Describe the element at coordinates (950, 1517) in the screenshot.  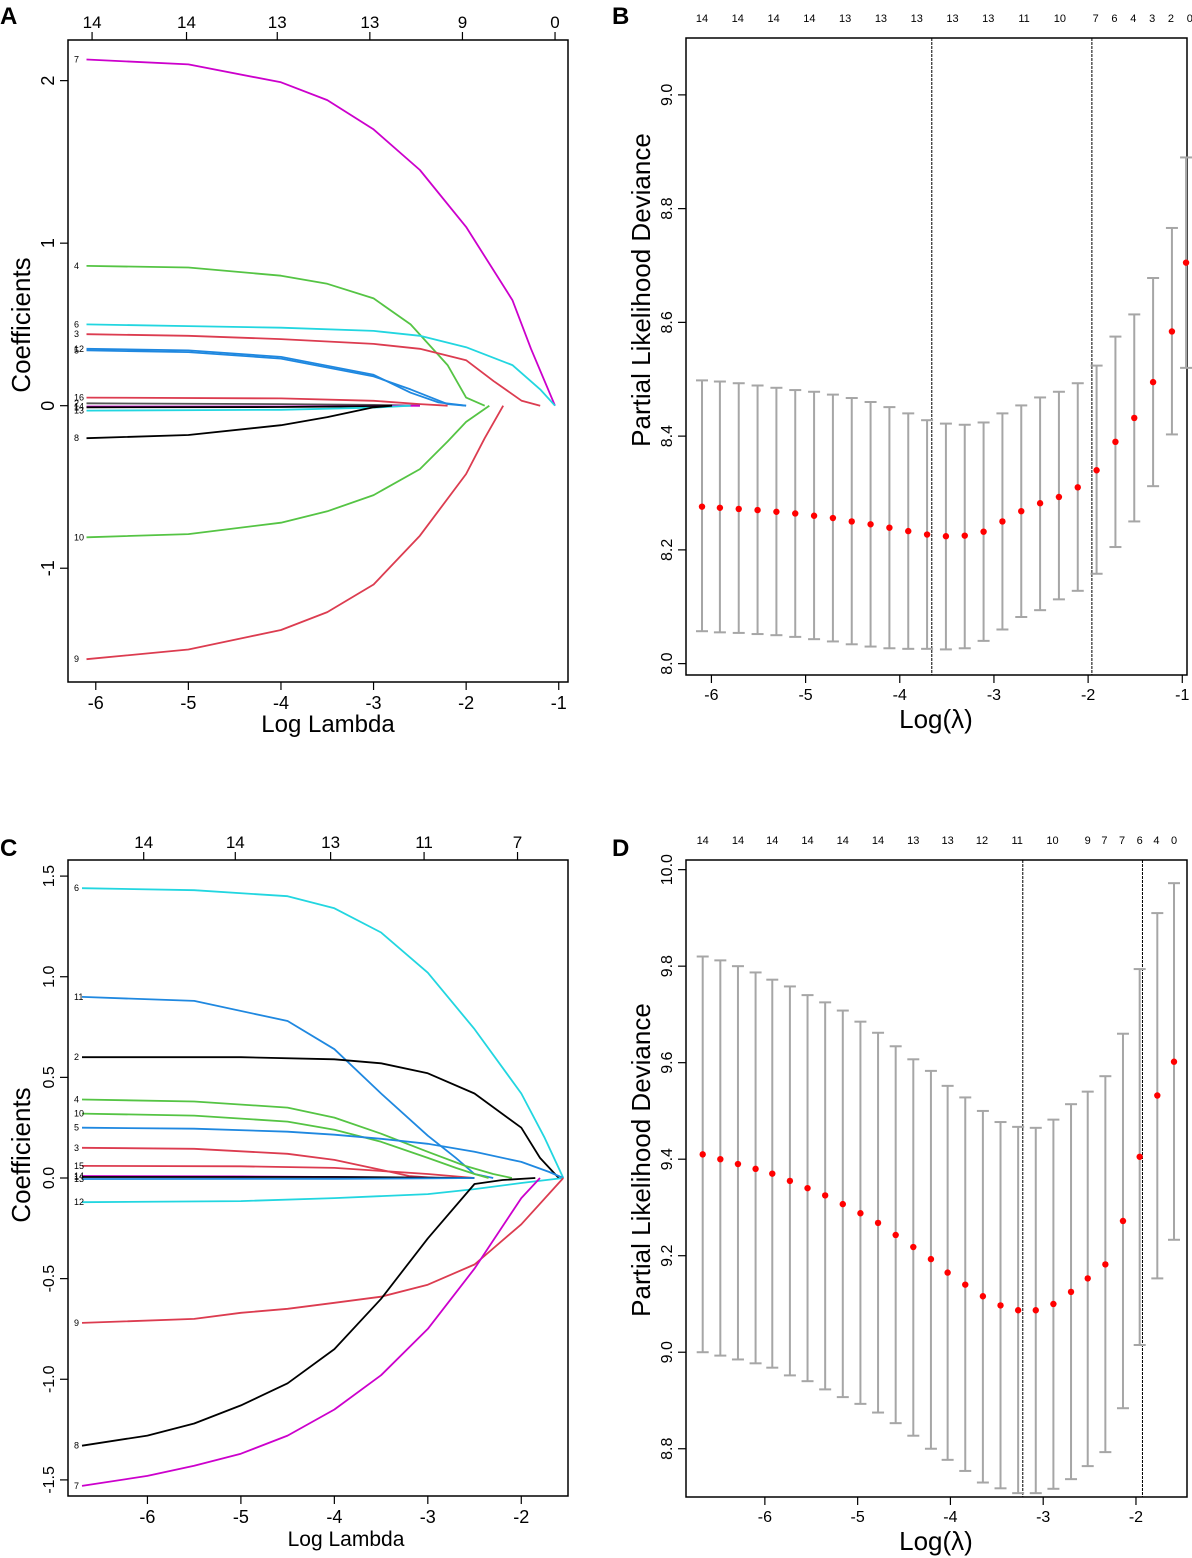
I see `panel-d-x-tick-label: -4` at that location.